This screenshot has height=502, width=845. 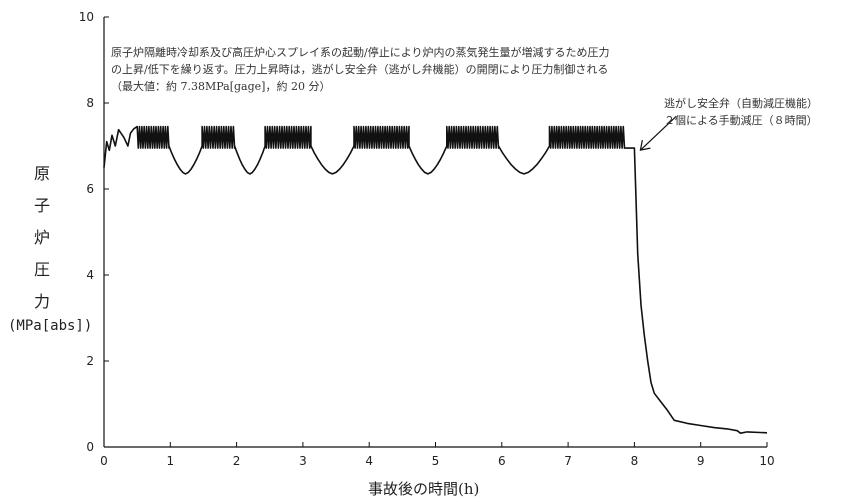 I want to click on y-tick-label: 4, so click(x=90, y=275).